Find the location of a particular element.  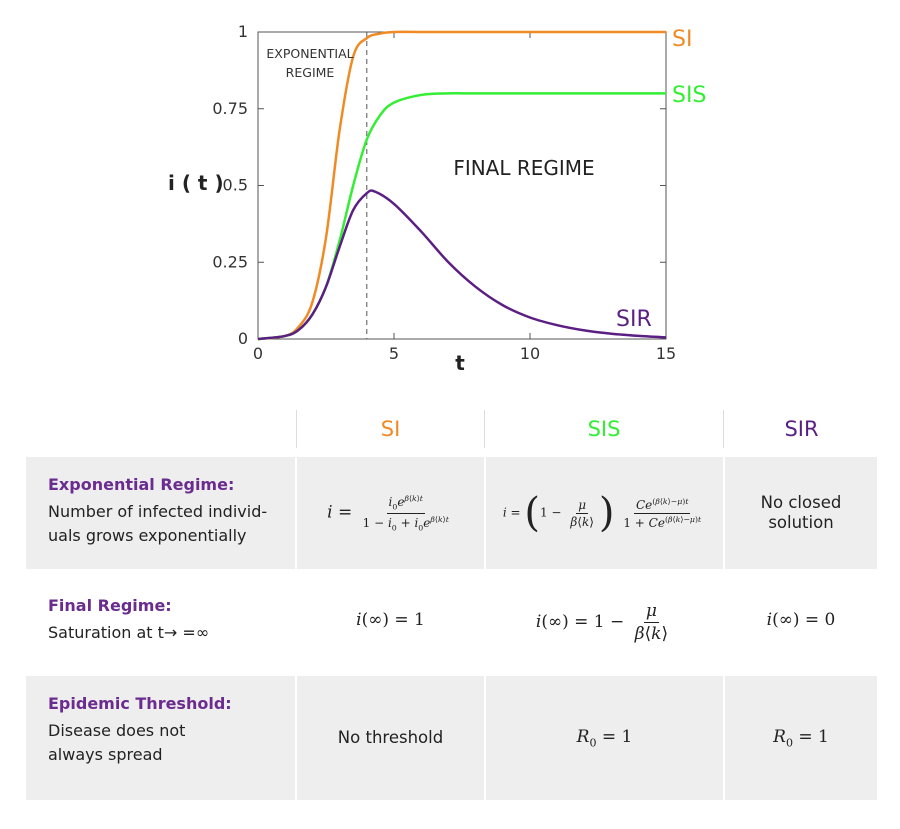

y-tick-label: 0 is located at coordinates (243, 338).